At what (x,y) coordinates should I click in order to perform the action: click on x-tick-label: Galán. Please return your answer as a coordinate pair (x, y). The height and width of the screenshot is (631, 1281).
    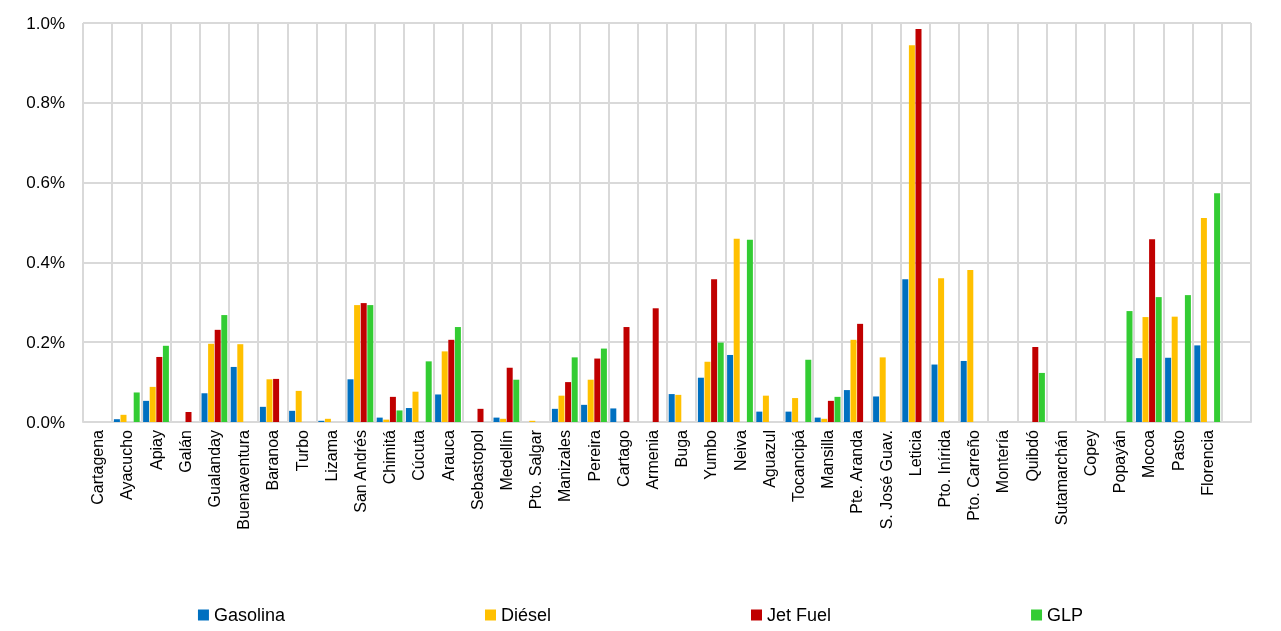
    Looking at the image, I should click on (185, 451).